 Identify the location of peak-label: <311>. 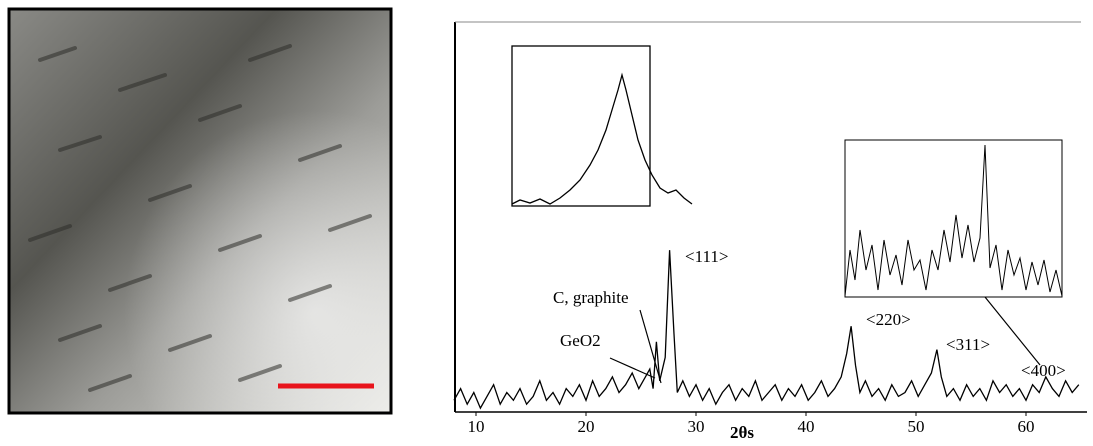
(968, 344).